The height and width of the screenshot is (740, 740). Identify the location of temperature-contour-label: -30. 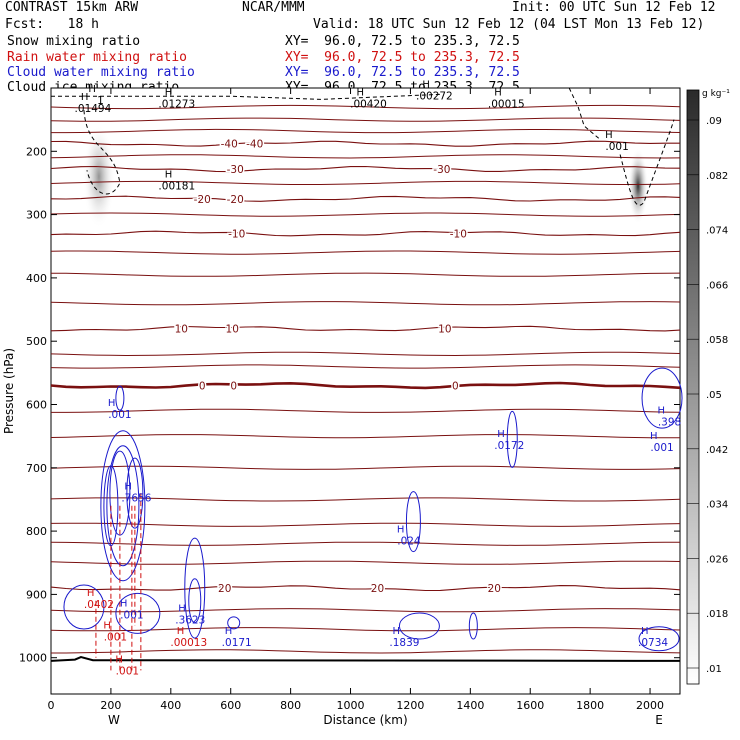
(441, 170).